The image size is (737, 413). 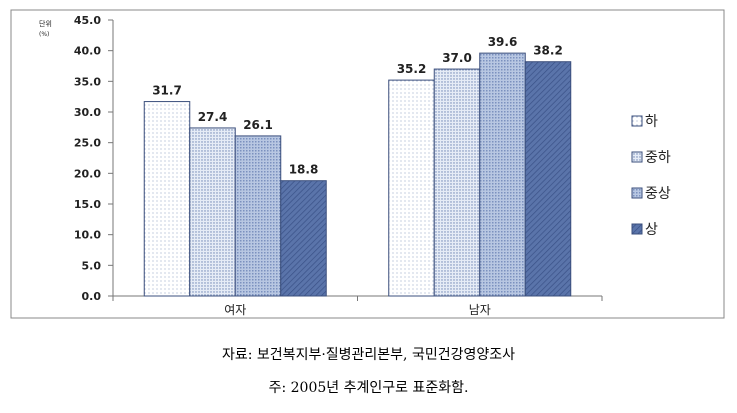 What do you see at coordinates (258, 125) in the screenshot?
I see `data-label: 26.1` at bounding box center [258, 125].